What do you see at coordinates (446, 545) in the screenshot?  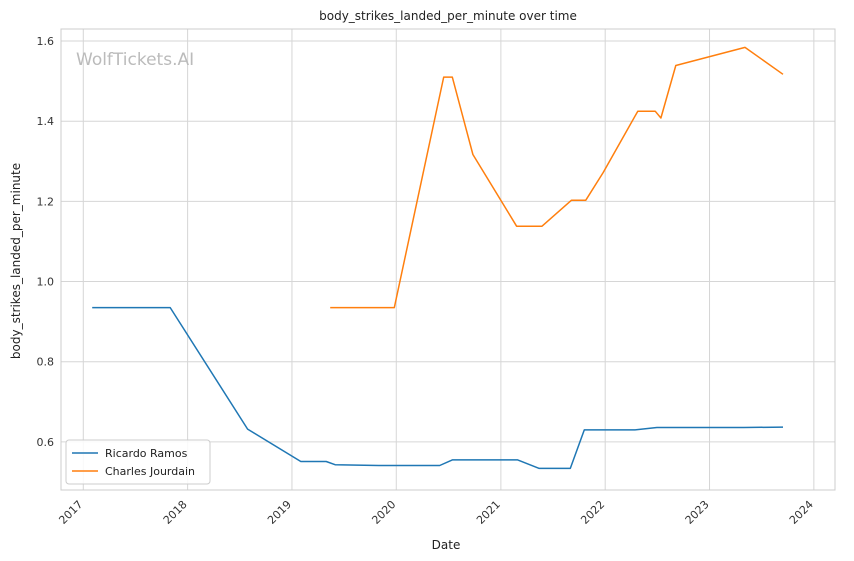 I see `x-axis-title: Date` at bounding box center [446, 545].